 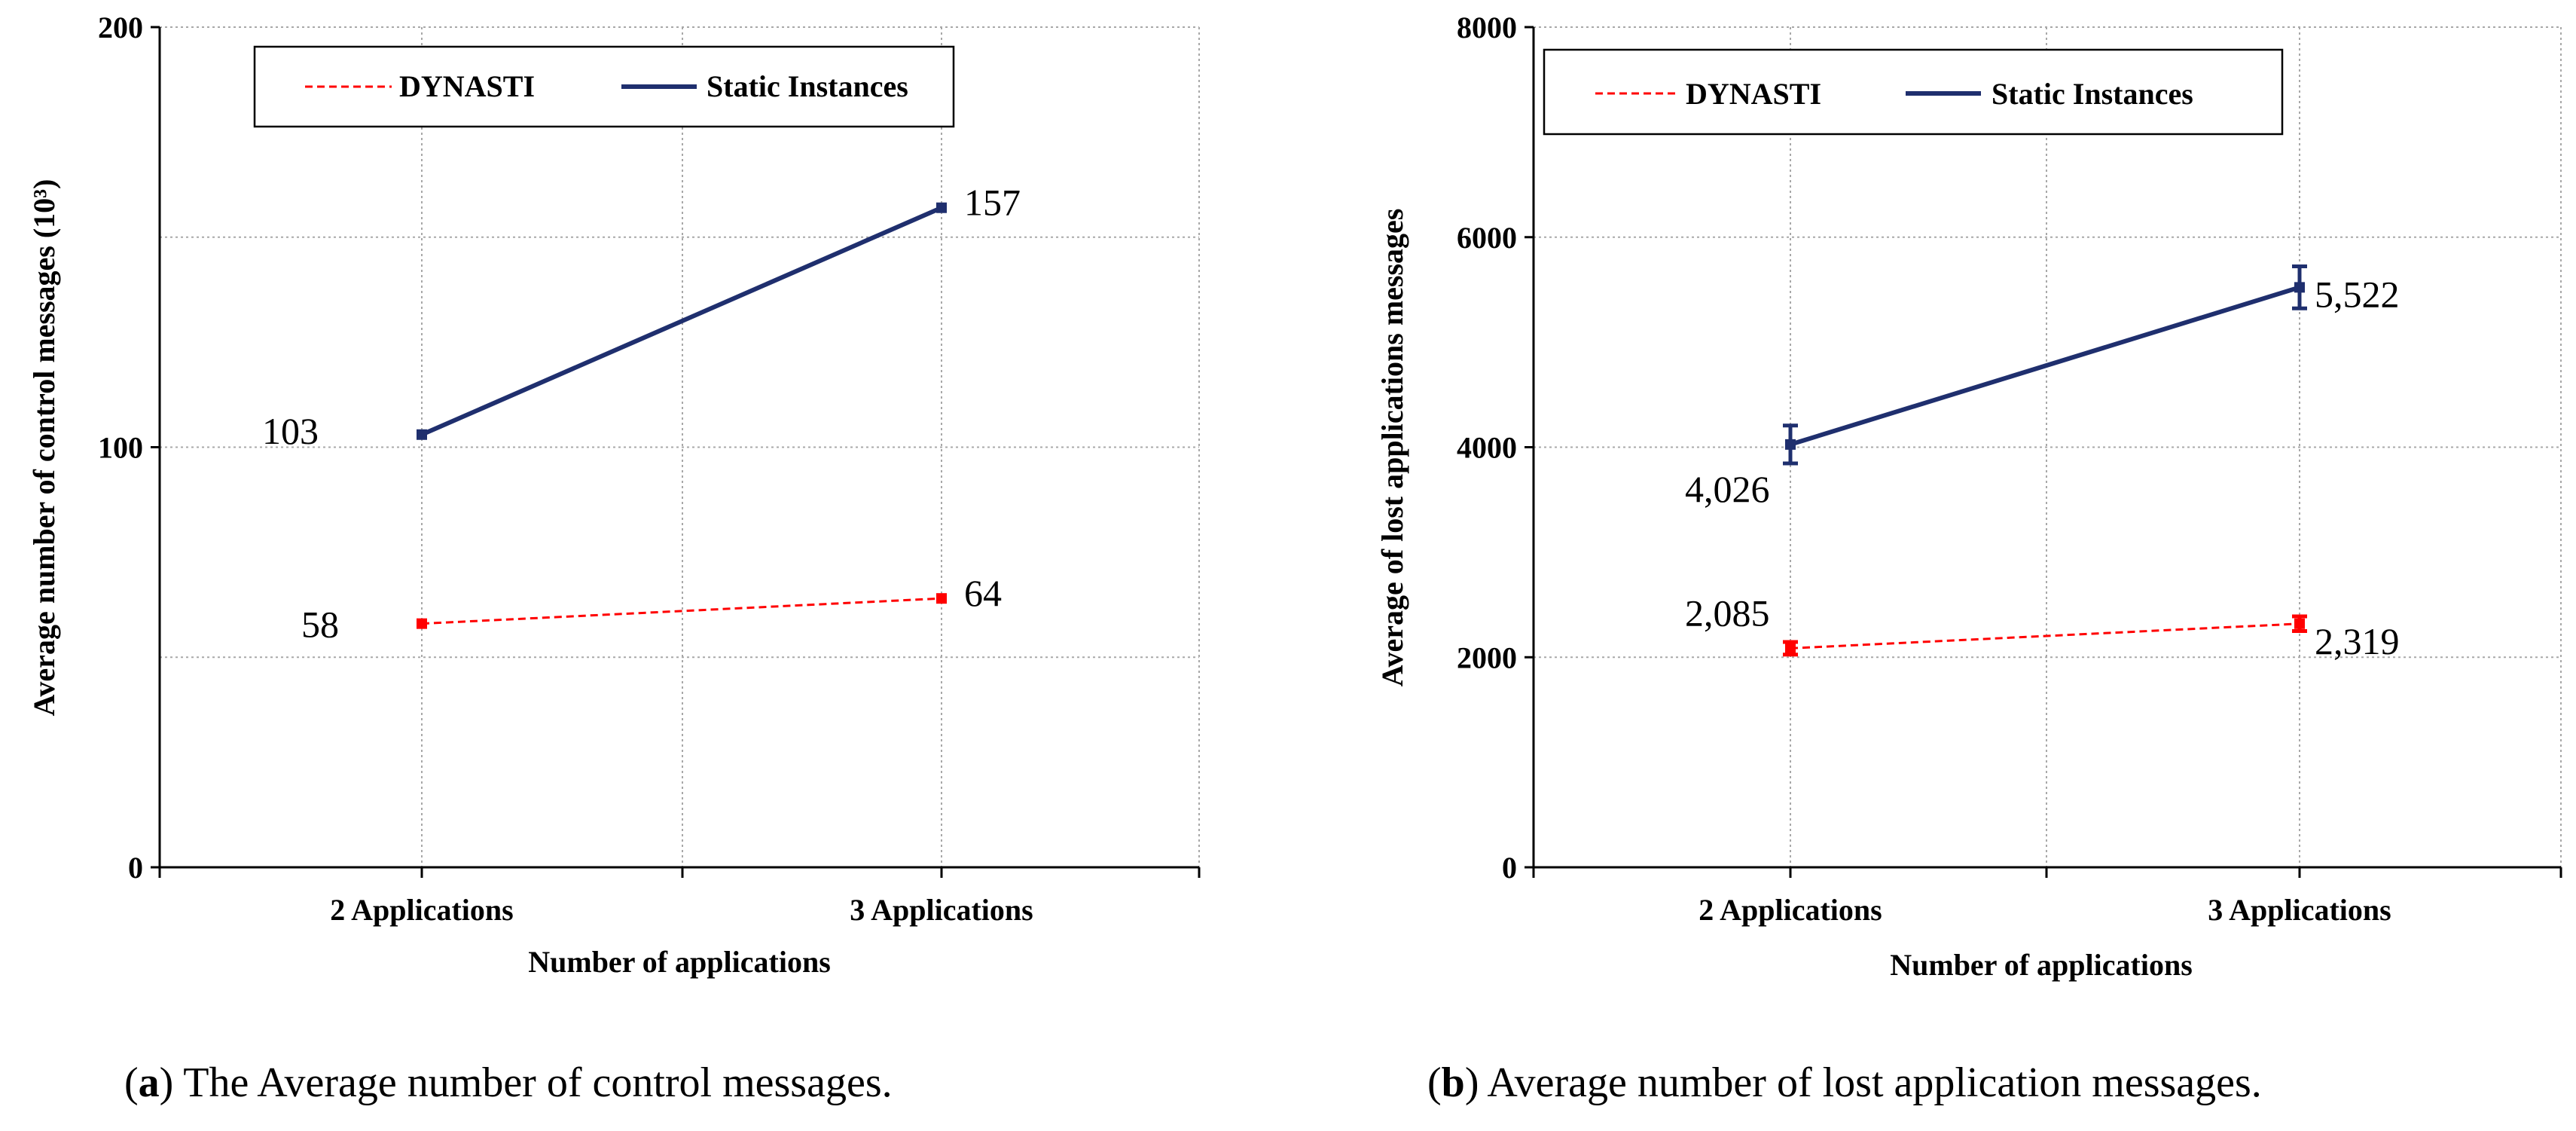 What do you see at coordinates (467, 86) in the screenshot?
I see `legend-dynasti-label-a: DYNASTI` at bounding box center [467, 86].